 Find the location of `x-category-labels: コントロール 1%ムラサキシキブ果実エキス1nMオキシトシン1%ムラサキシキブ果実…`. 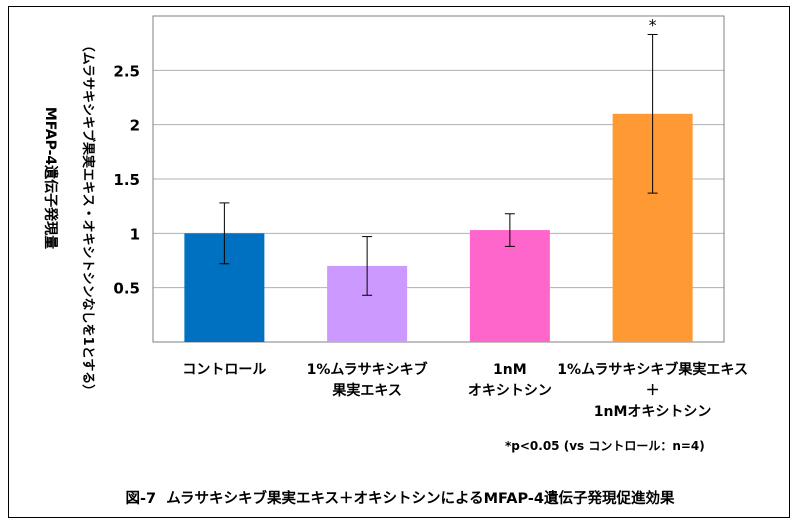

x-category-labels: コントロール 1%ムラサキシキブ果実エキス1nMオキシトシン1%ムラサキシキブ果実… is located at coordinates (465, 390).